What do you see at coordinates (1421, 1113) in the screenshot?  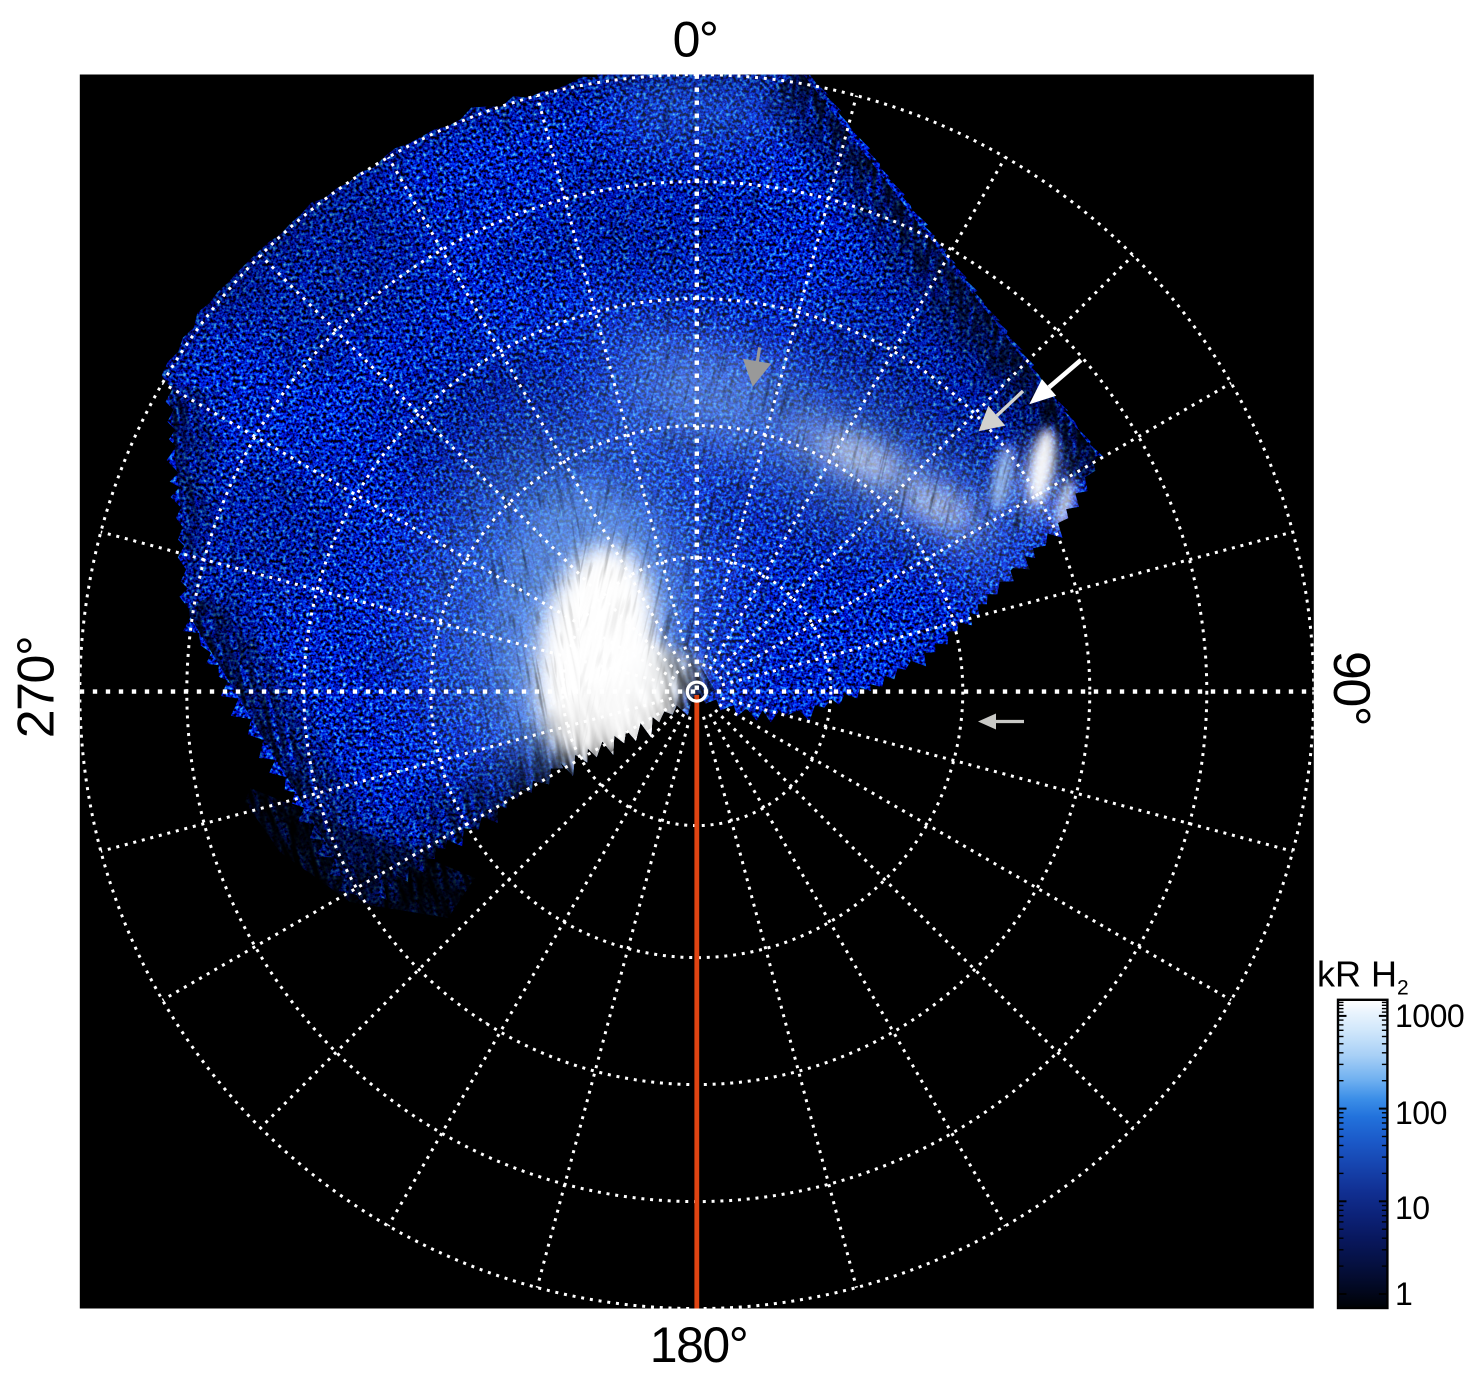 I see `svg-text: 100` at bounding box center [1421, 1113].